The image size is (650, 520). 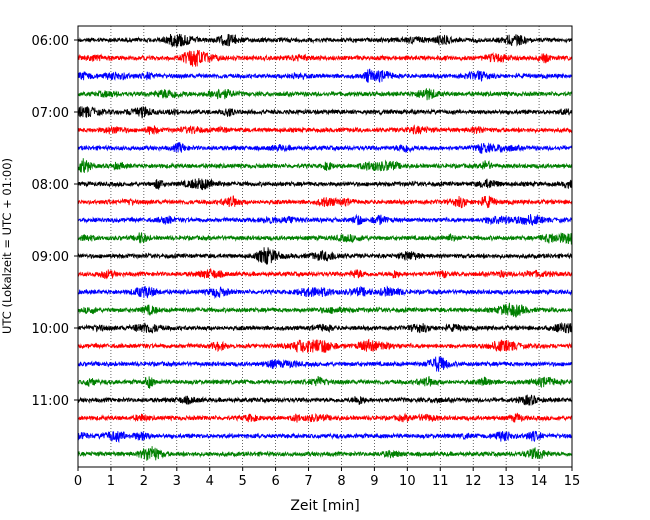 I want to click on y-tick-label-1100: 11:00, so click(x=50, y=401).